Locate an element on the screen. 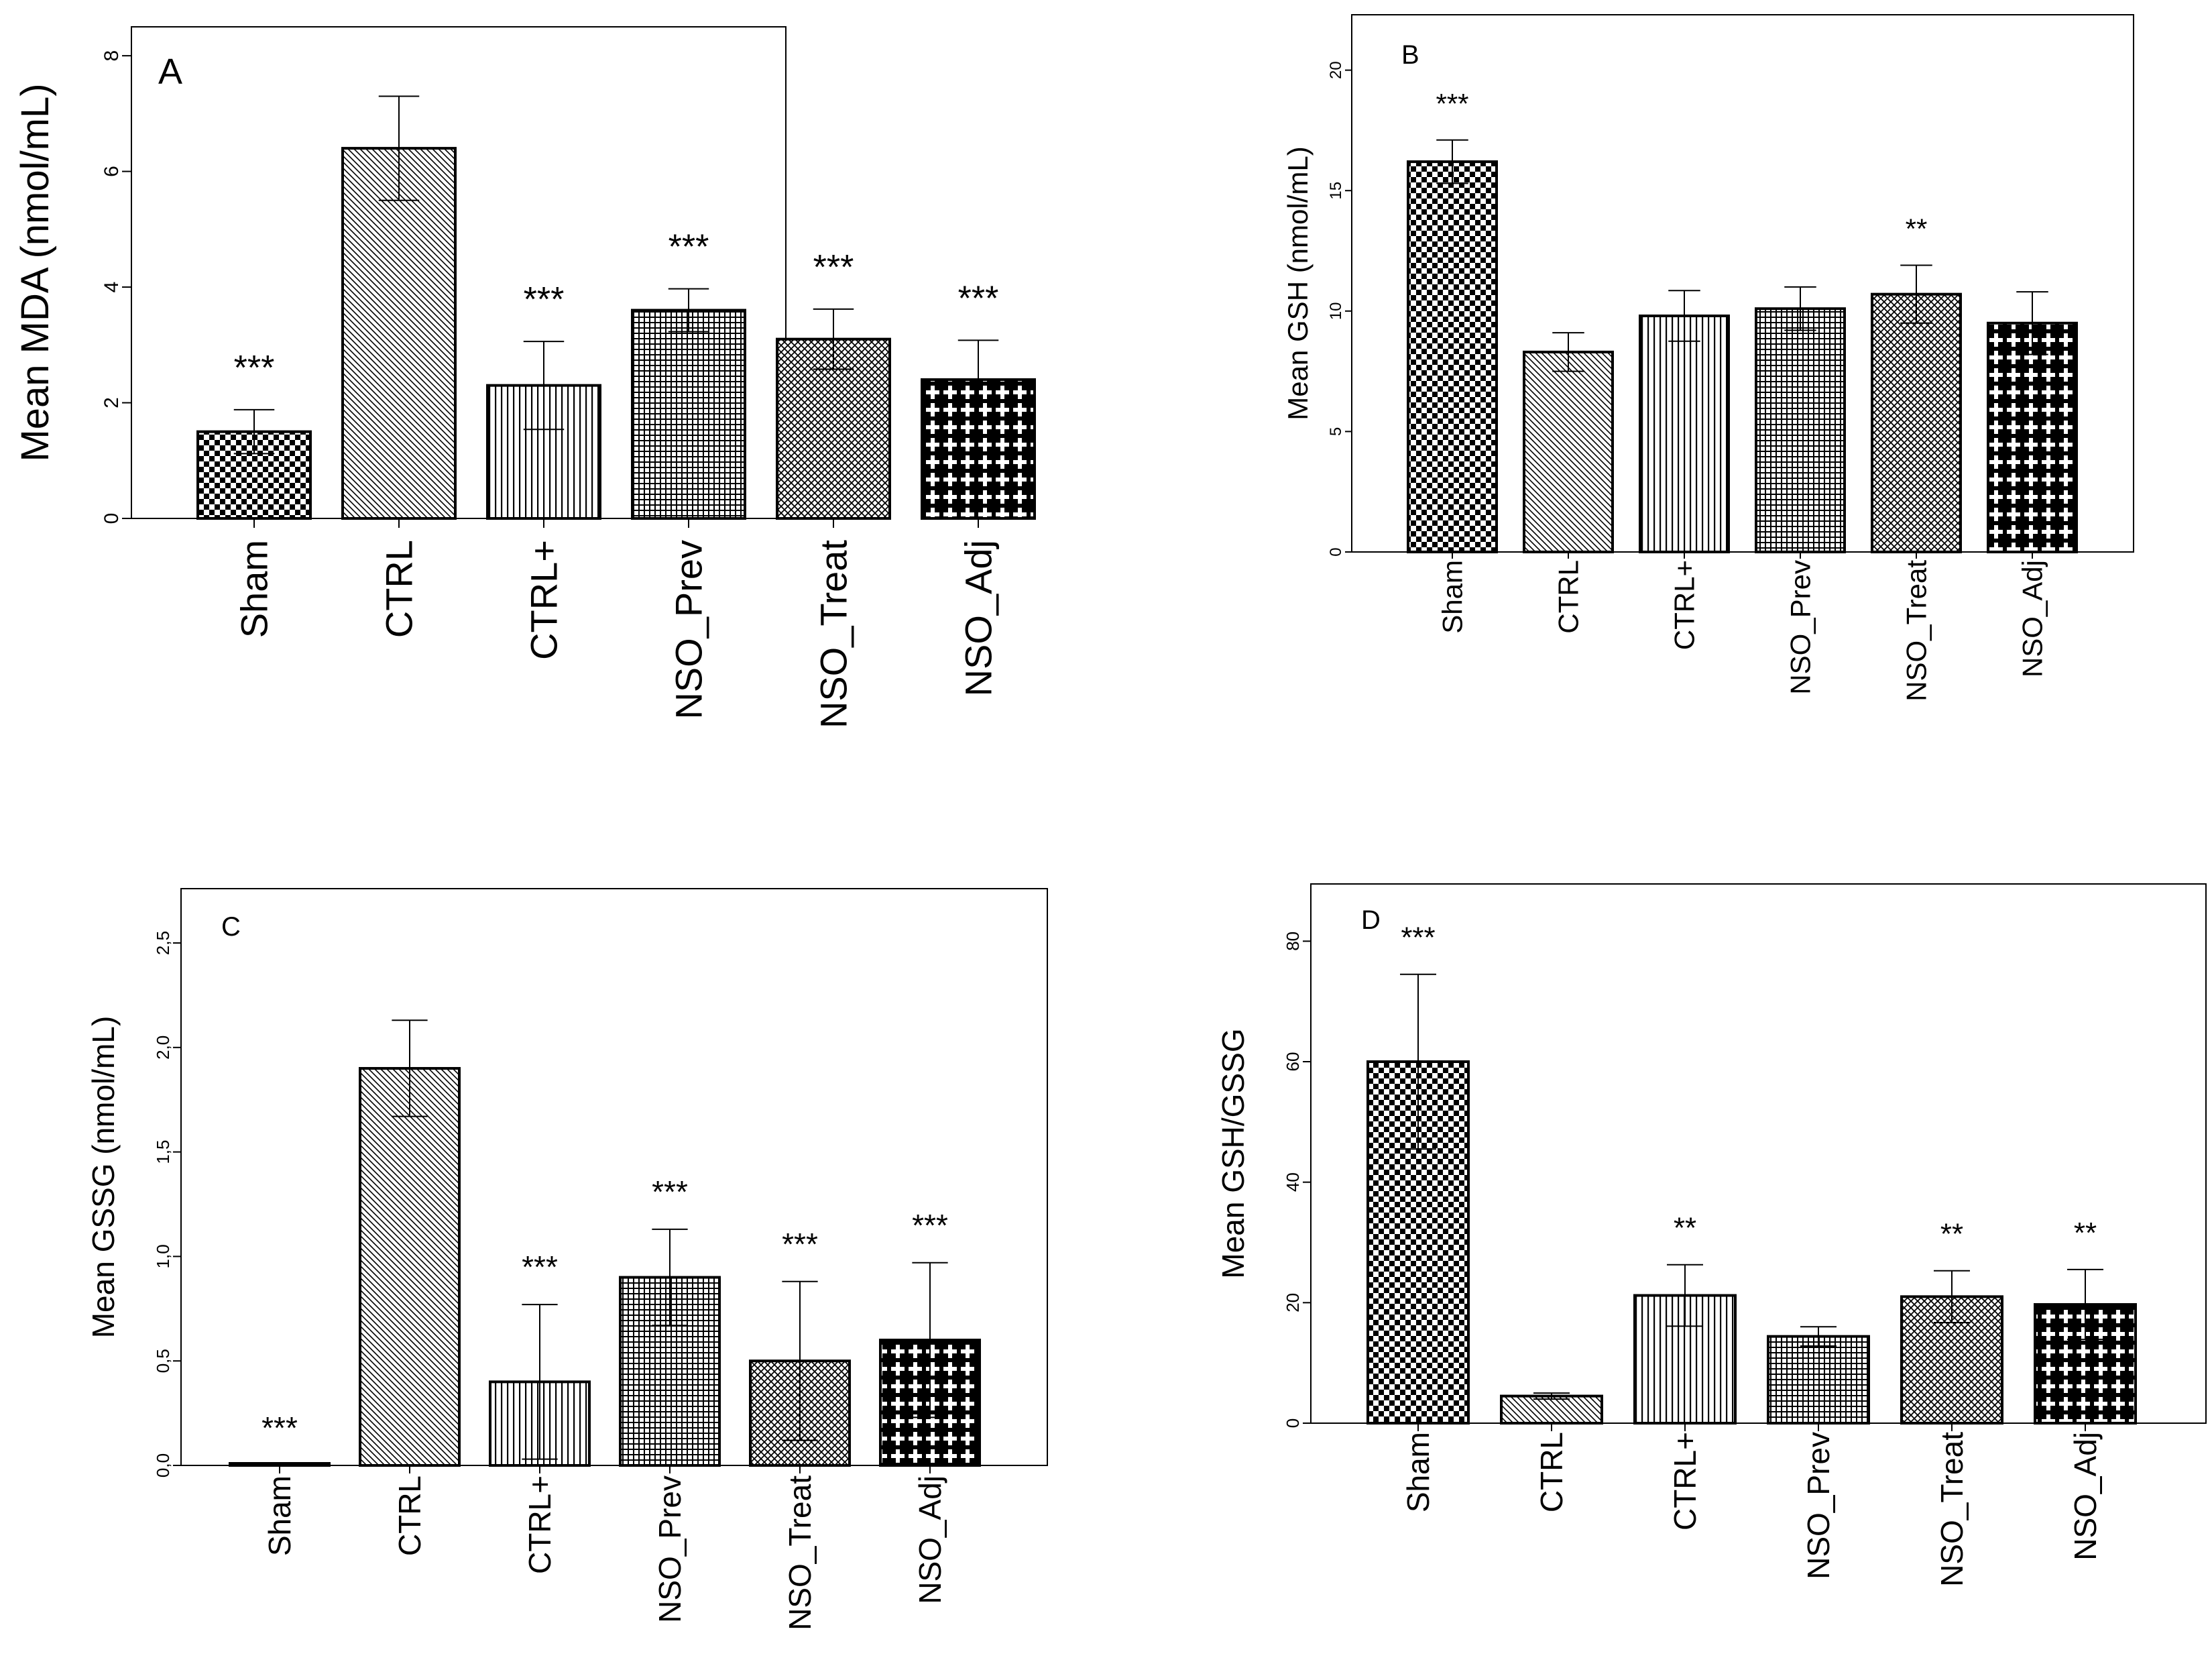  panel-label: B is located at coordinates (1410, 55).